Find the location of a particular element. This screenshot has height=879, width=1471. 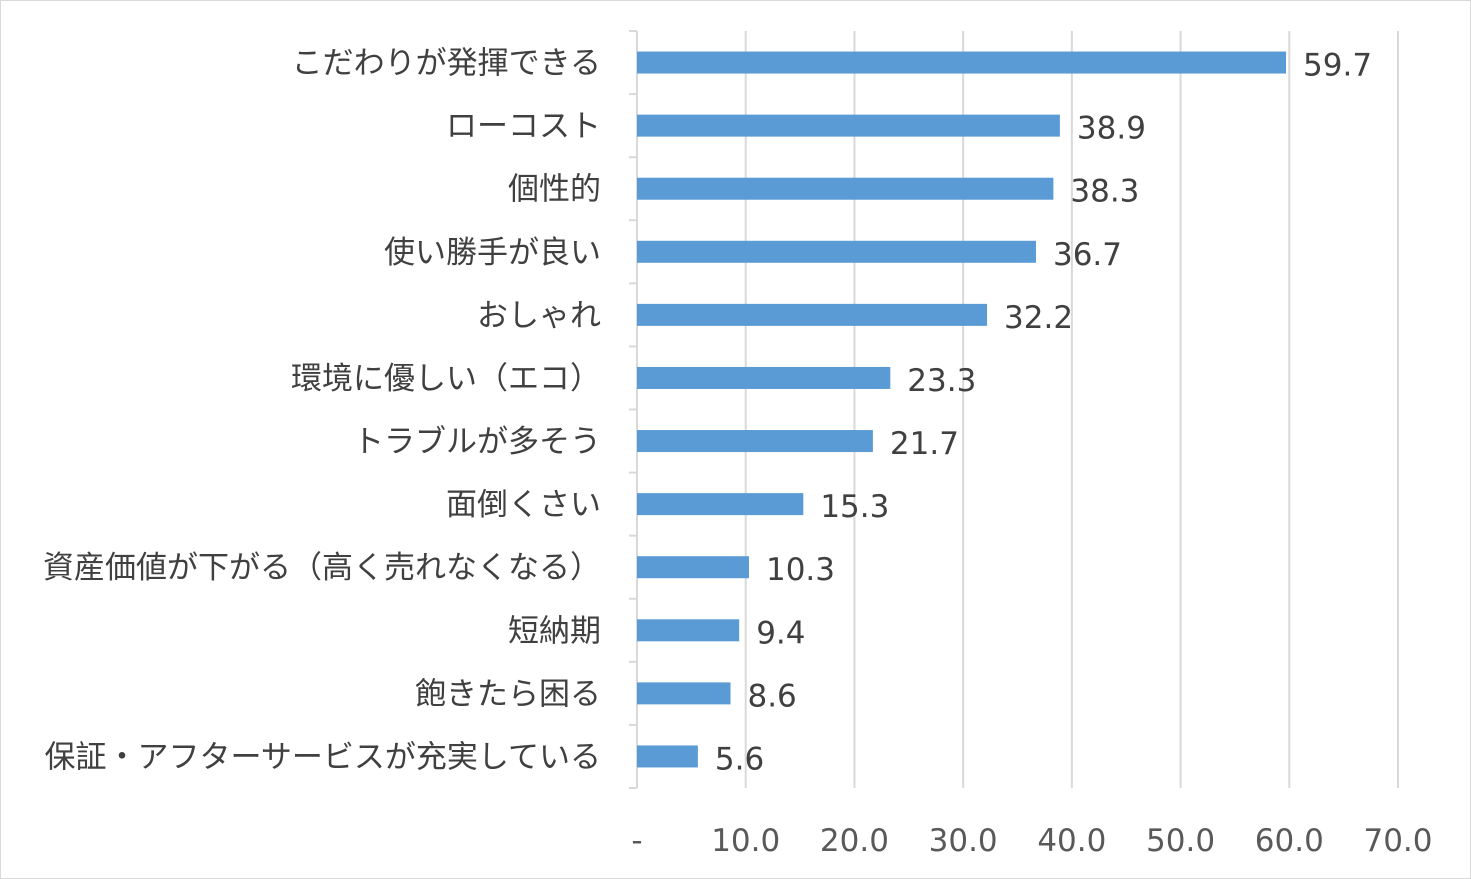

x-tick-label: 60.0 is located at coordinates (1289, 841).